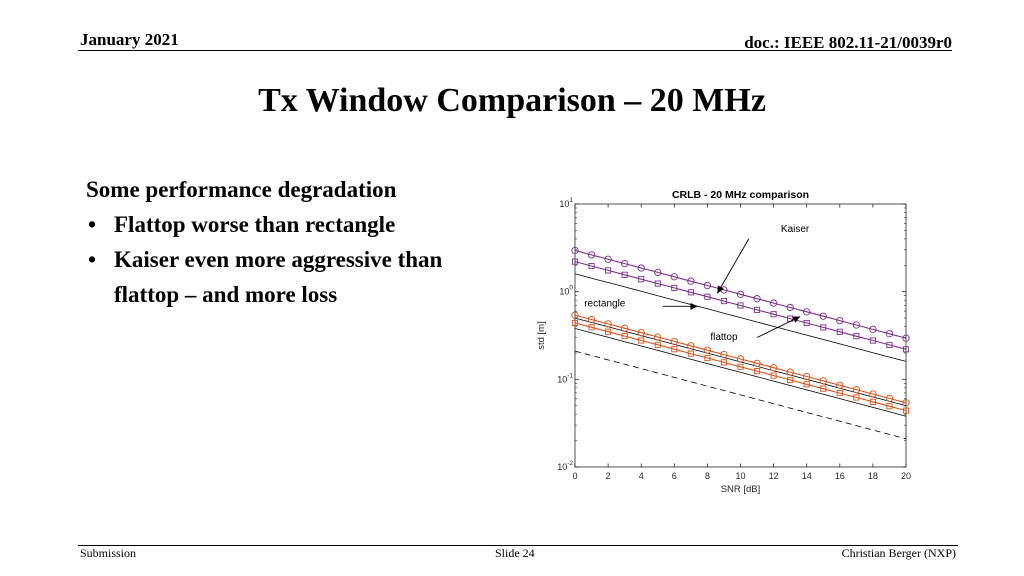 This screenshot has width=1024, height=576. I want to click on bullet-text: Flattop worse than rectangle, so click(255, 224).